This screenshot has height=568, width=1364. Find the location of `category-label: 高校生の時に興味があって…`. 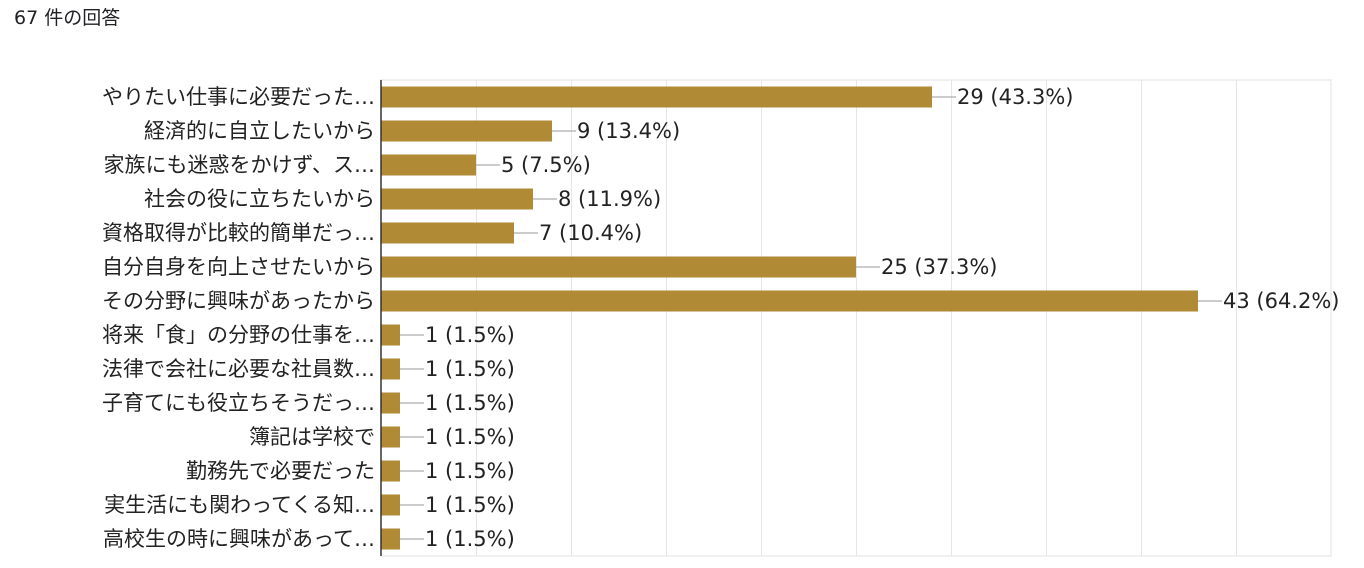

category-label: 高校生の時に興味があって… is located at coordinates (239, 539).